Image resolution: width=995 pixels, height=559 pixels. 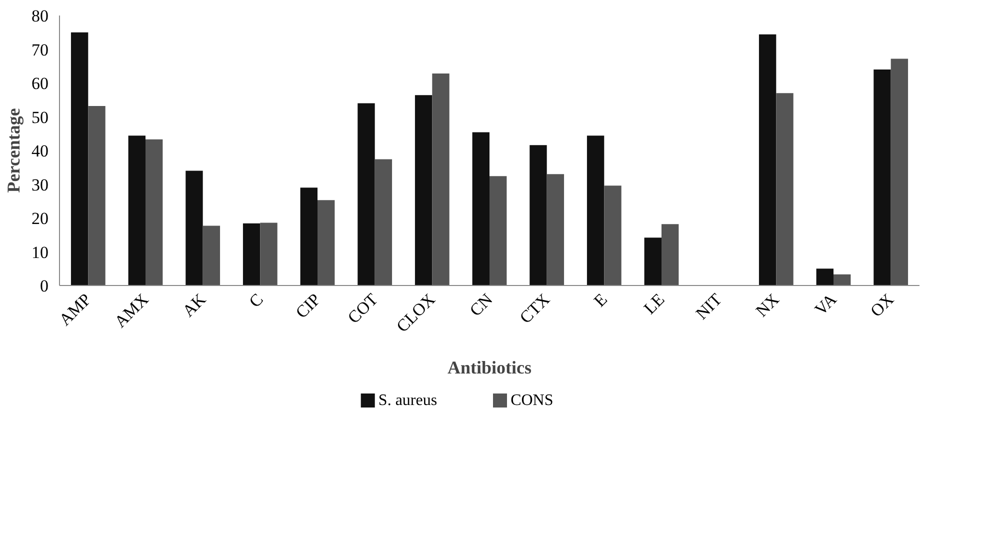 What do you see at coordinates (40, 184) in the screenshot?
I see `y-tick-label: 30` at bounding box center [40, 184].